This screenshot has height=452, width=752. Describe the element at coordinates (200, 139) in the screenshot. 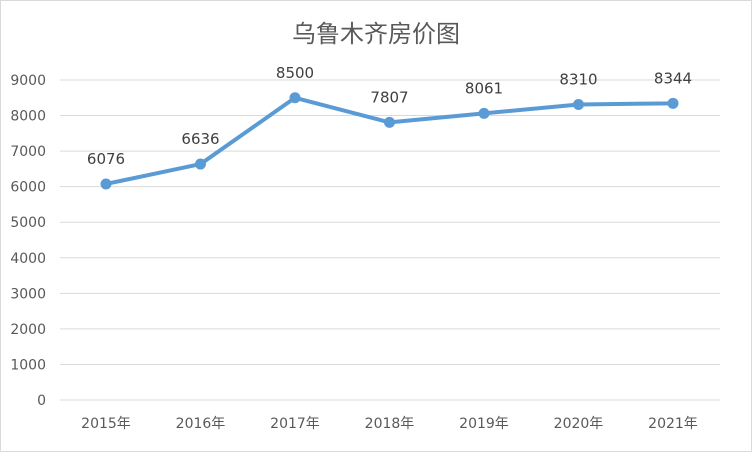

I see `data-label-1: 6636` at that location.